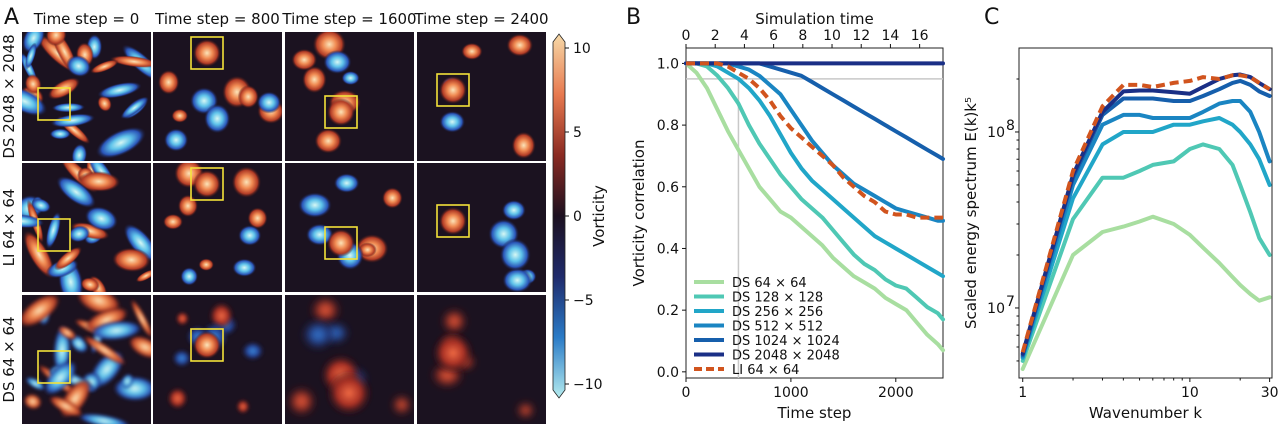 Image resolution: width=1280 pixels, height=424 pixels. I want to click on y-tick-label: 0.8, so click(668, 126).